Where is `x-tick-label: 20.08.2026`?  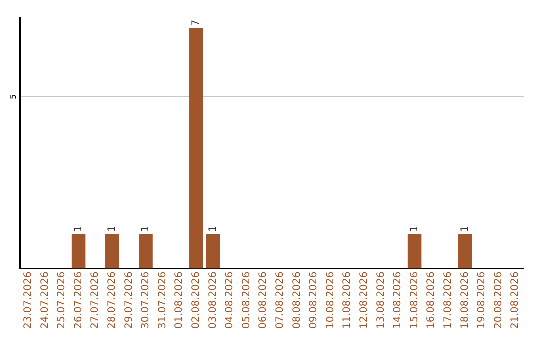
x-tick-label: 20.08.2026 is located at coordinates (498, 301).